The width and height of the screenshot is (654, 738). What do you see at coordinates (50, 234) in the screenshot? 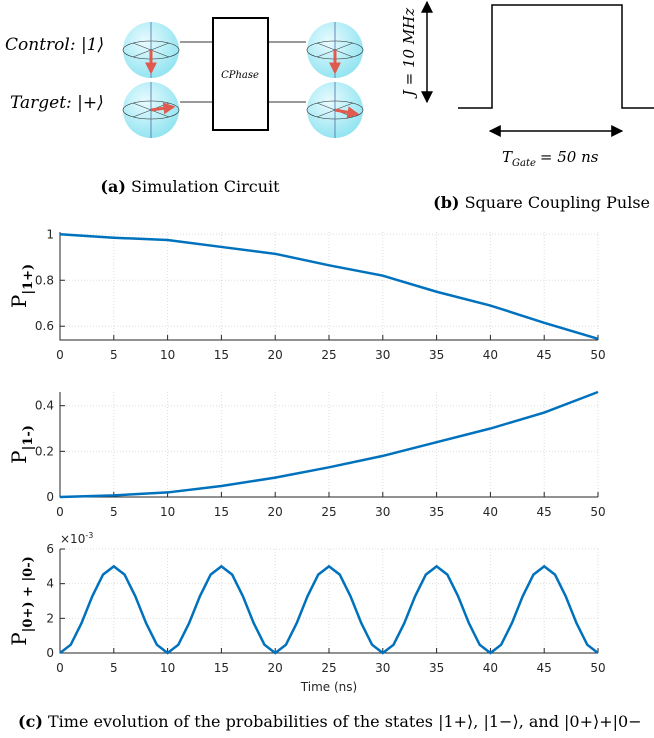
I see `y-tick-label: 1` at bounding box center [50, 234].